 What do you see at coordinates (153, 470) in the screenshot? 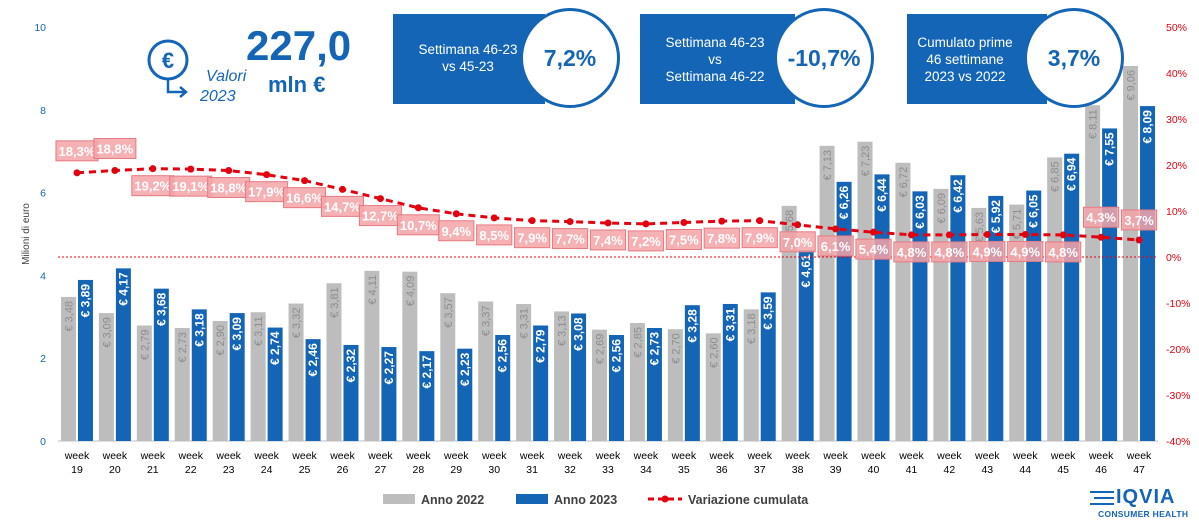
I see `x-tick-number: 21` at bounding box center [153, 470].